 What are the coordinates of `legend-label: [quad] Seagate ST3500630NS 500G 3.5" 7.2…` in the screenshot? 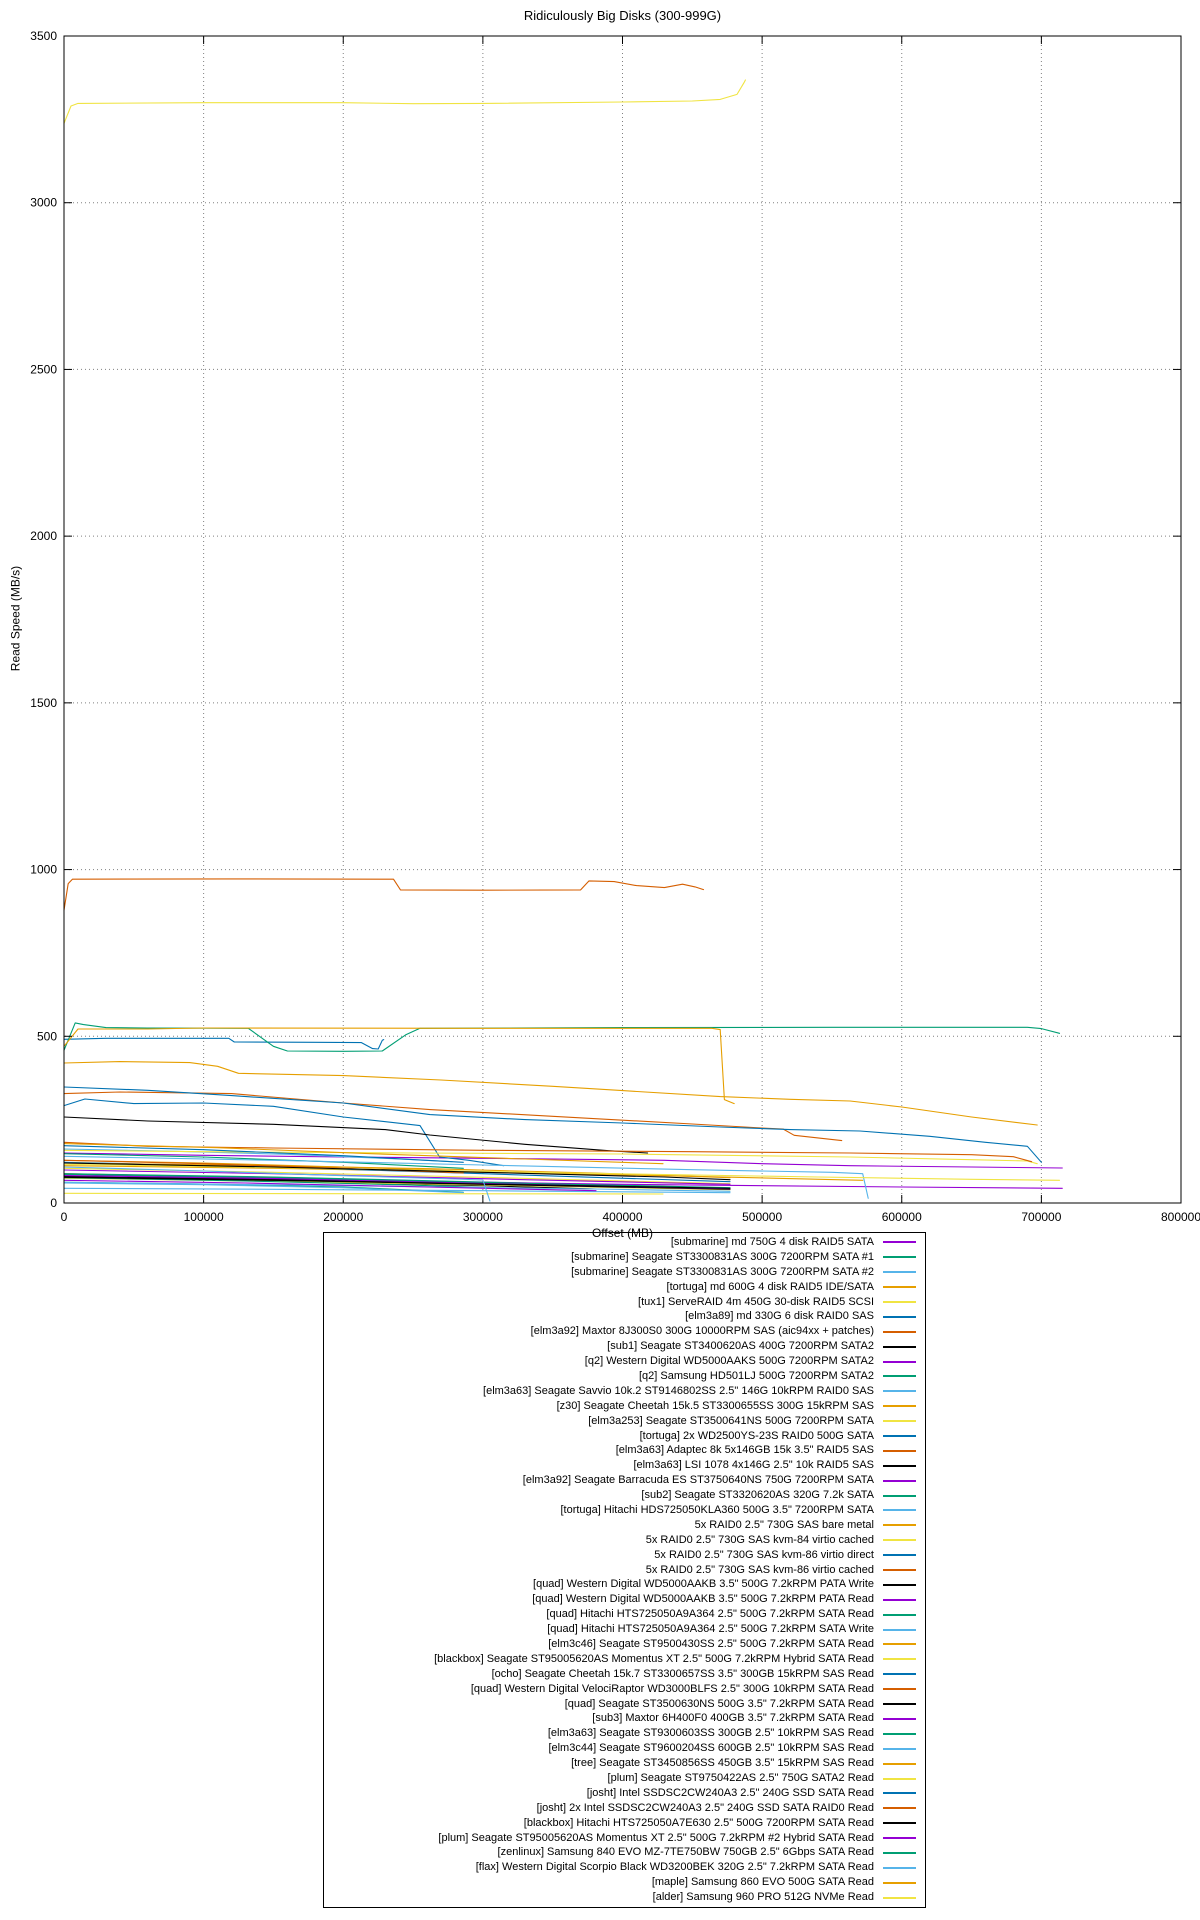 It's located at (719, 1703).